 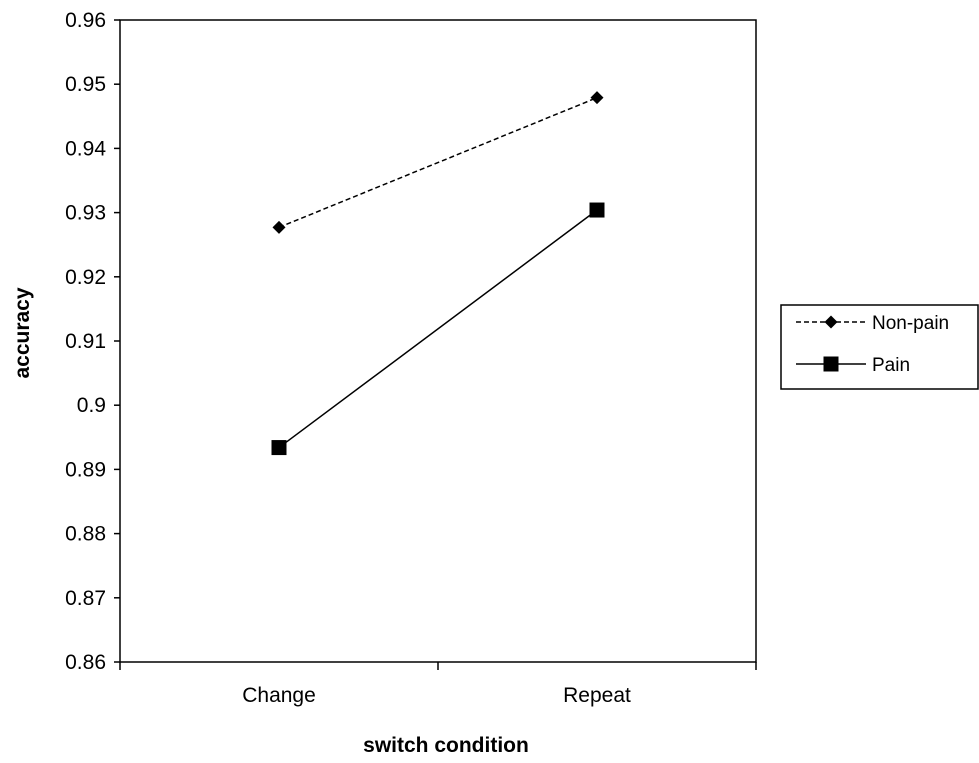 I want to click on y-tick-label: 0.95, so click(x=85, y=84).